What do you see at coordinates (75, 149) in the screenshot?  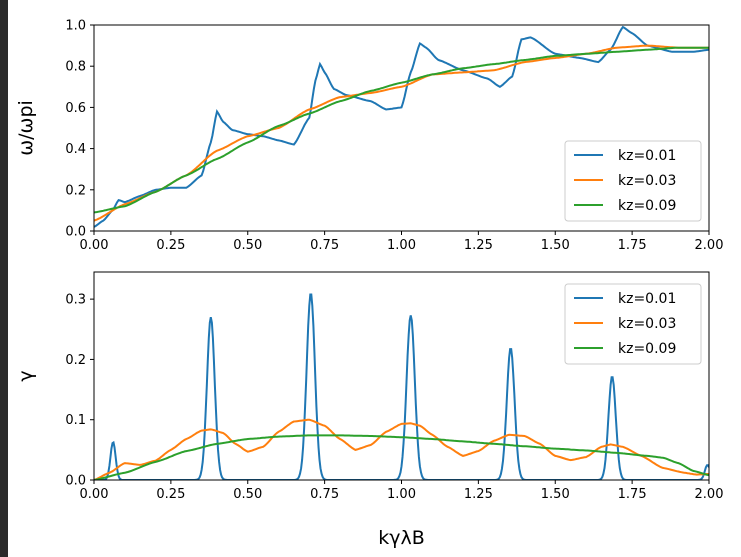 I see `y-tick-label: 0.4` at bounding box center [75, 149].